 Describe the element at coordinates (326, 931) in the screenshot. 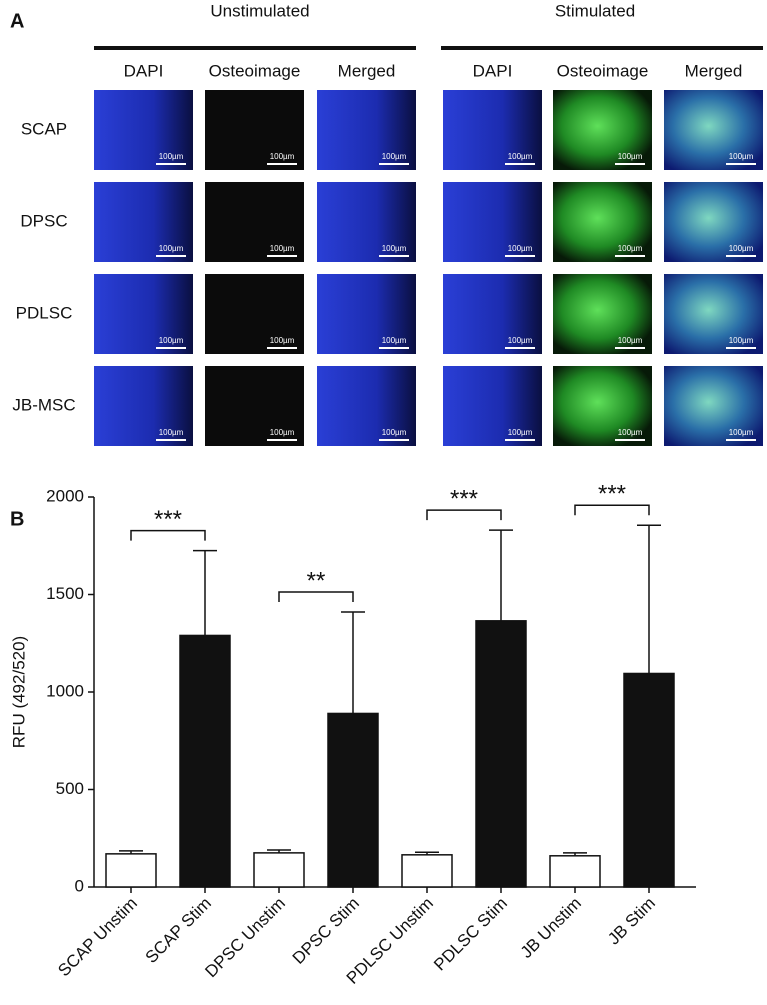

I see `x-tick-label: DPSC Stim` at that location.